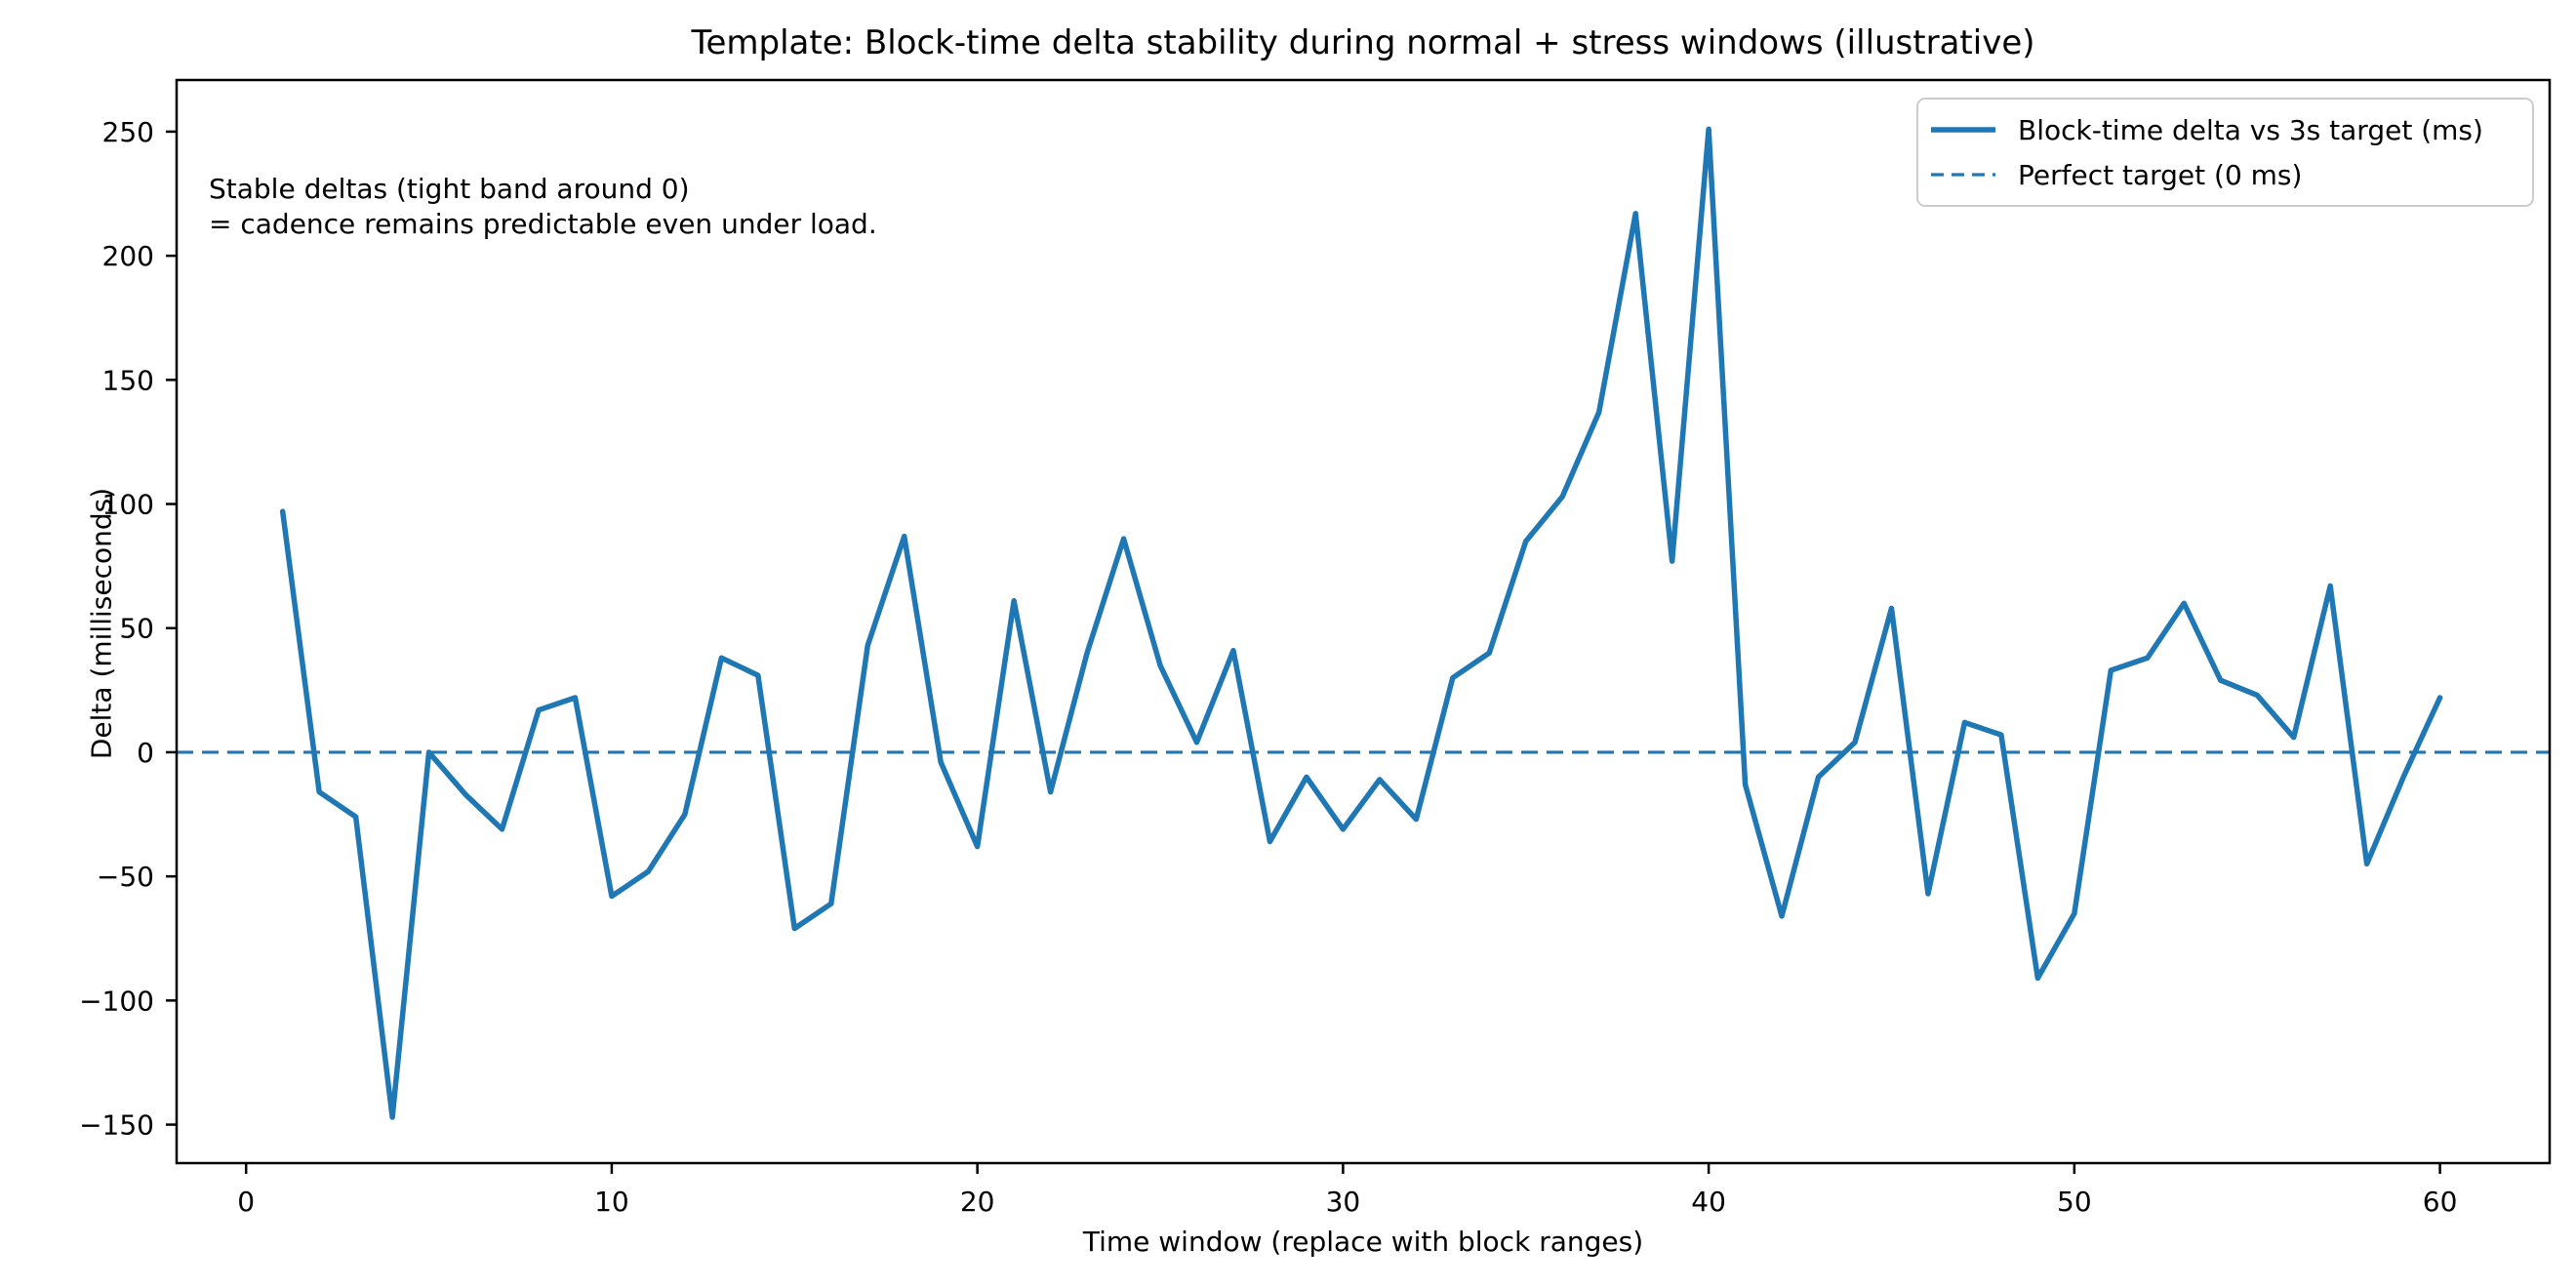 The image size is (2576, 1288). I want to click on x-tick-label: 60, so click(2440, 1202).